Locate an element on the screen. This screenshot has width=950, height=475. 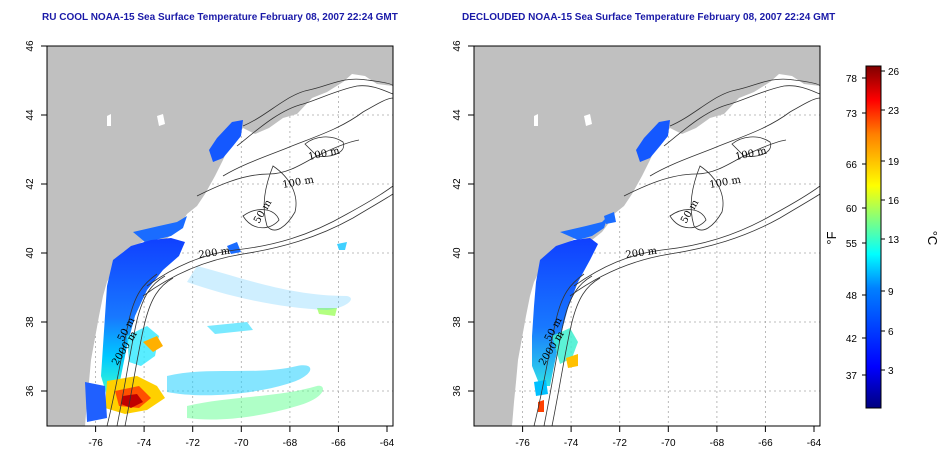
f-tick: 42 is located at coordinates (852, 339).